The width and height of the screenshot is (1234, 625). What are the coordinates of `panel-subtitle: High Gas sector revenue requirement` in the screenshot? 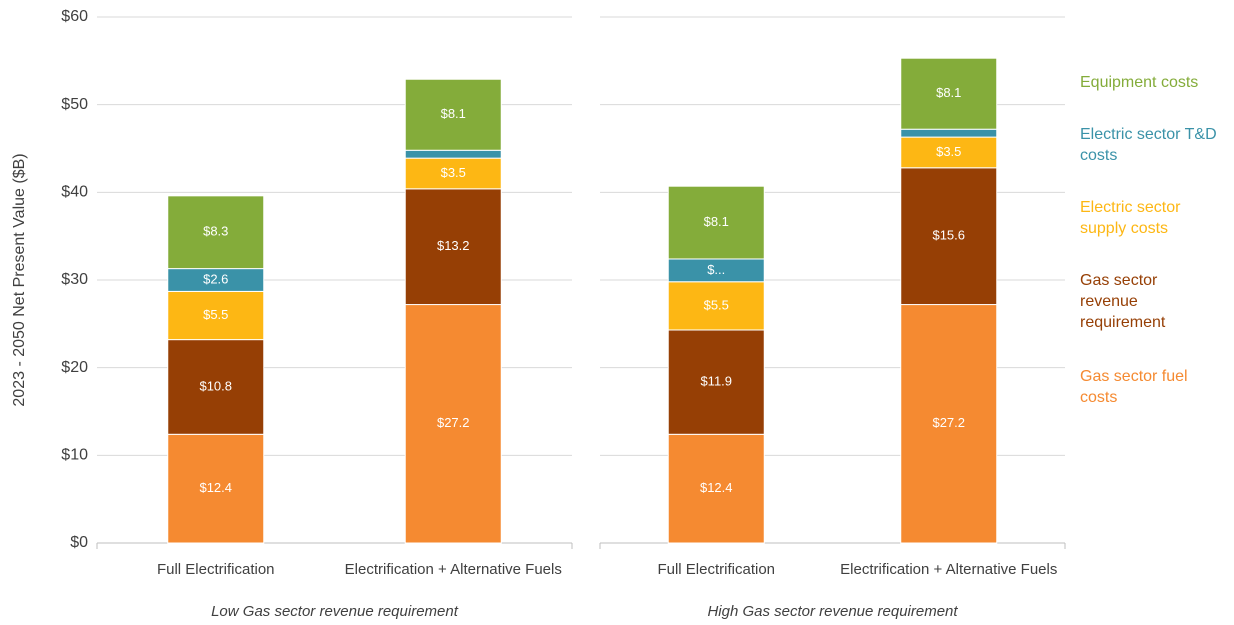 It's located at (832, 611).